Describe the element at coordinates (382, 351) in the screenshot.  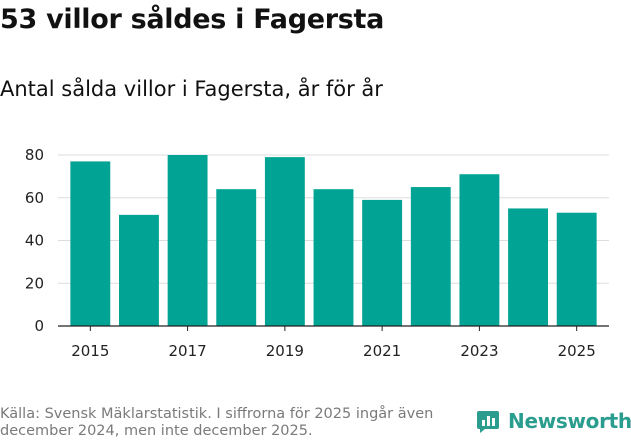
I see `x-tick-label-2021: 2021` at that location.